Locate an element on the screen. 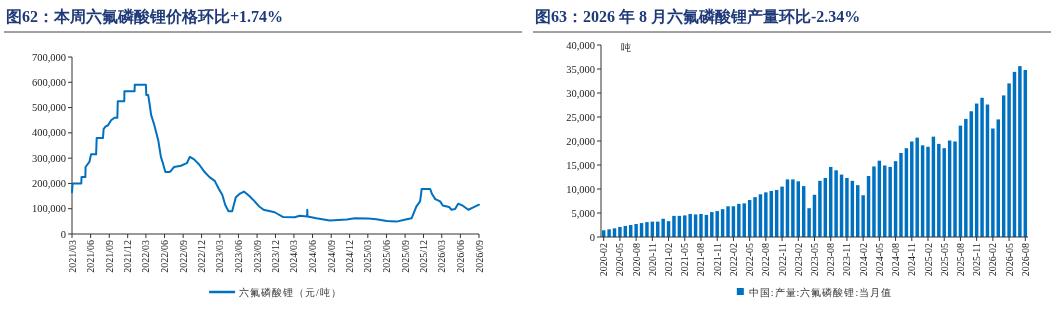  x-tick-label: 2020-05 is located at coordinates (620, 260).